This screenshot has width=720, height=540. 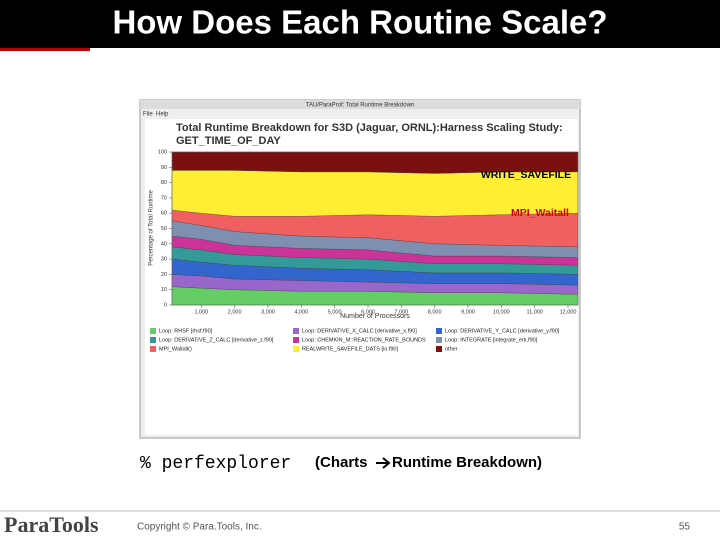 What do you see at coordinates (685, 527) in the screenshot?
I see `page-number: 55` at bounding box center [685, 527].